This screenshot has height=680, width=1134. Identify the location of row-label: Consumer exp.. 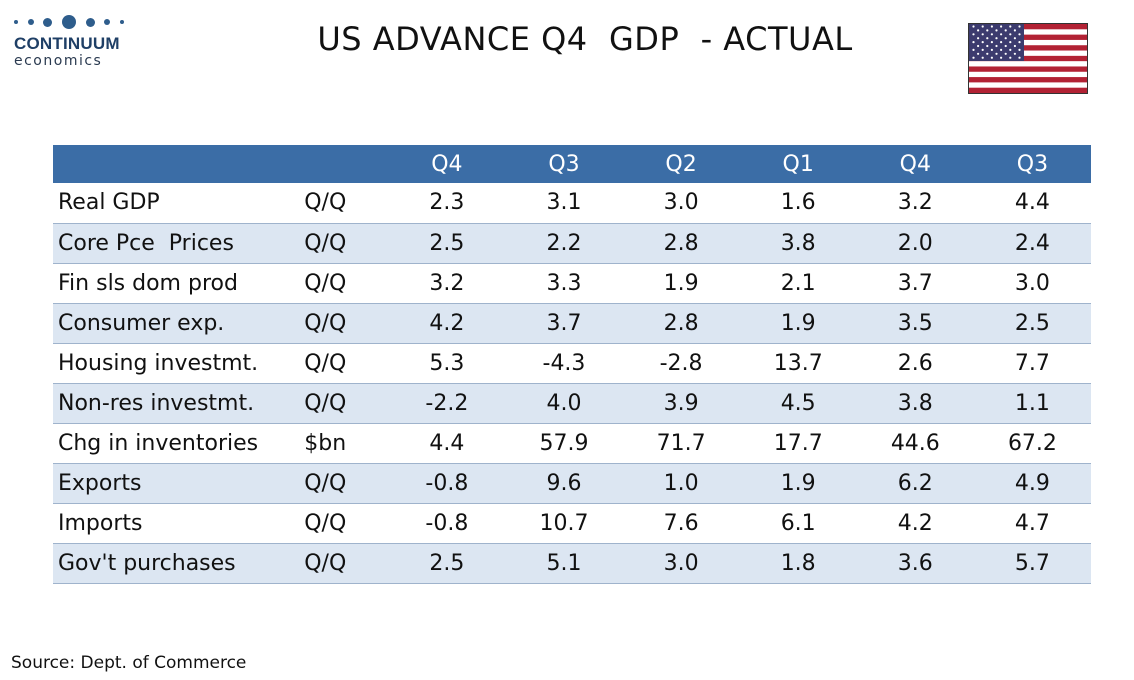
(141, 323).